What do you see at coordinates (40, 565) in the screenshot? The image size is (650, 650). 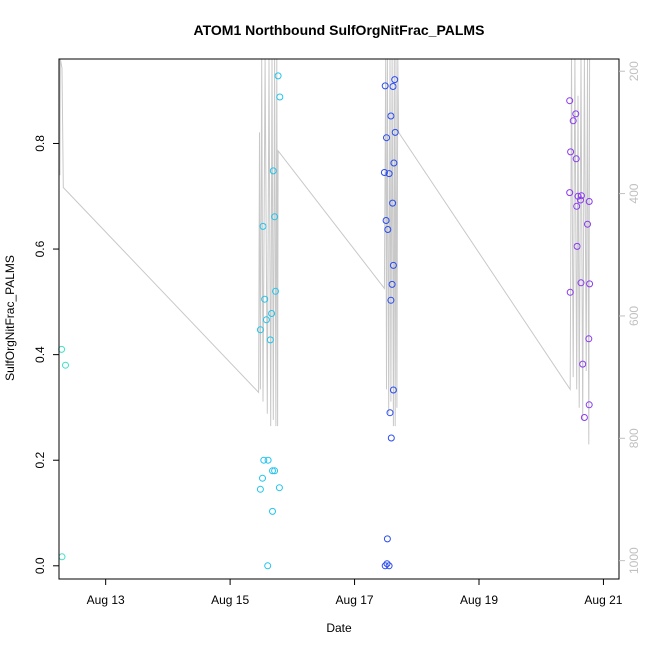 I see `y-tick-label: 0.0` at bounding box center [40, 565].